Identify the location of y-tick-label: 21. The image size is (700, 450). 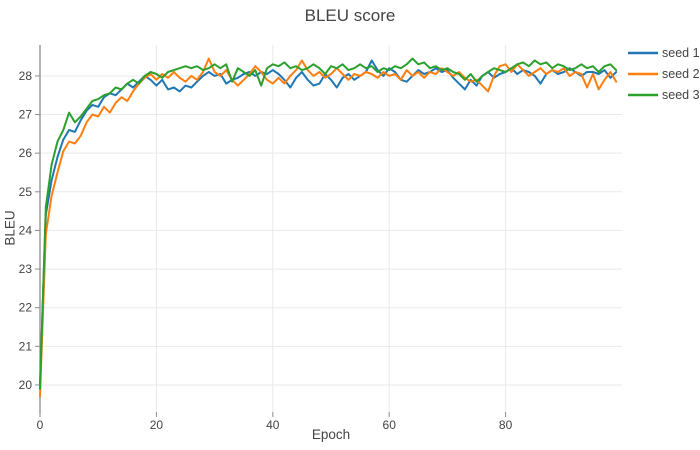
(26, 346).